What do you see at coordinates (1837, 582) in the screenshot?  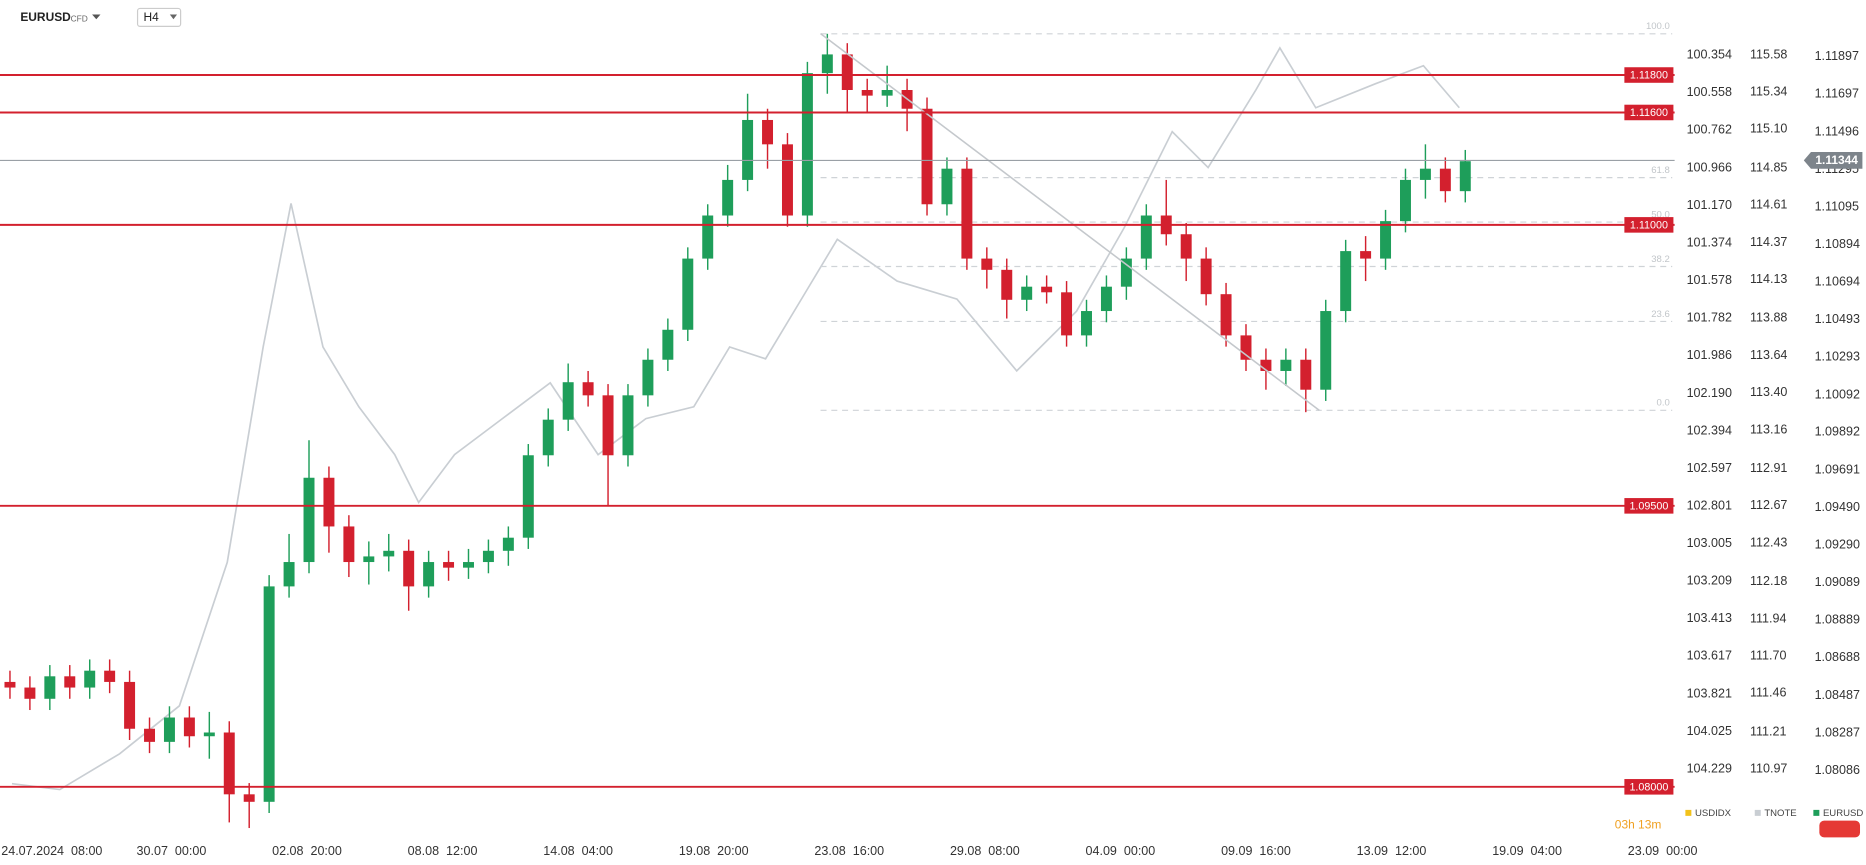 I see `y-tick-label: 1.09089` at bounding box center [1837, 582].